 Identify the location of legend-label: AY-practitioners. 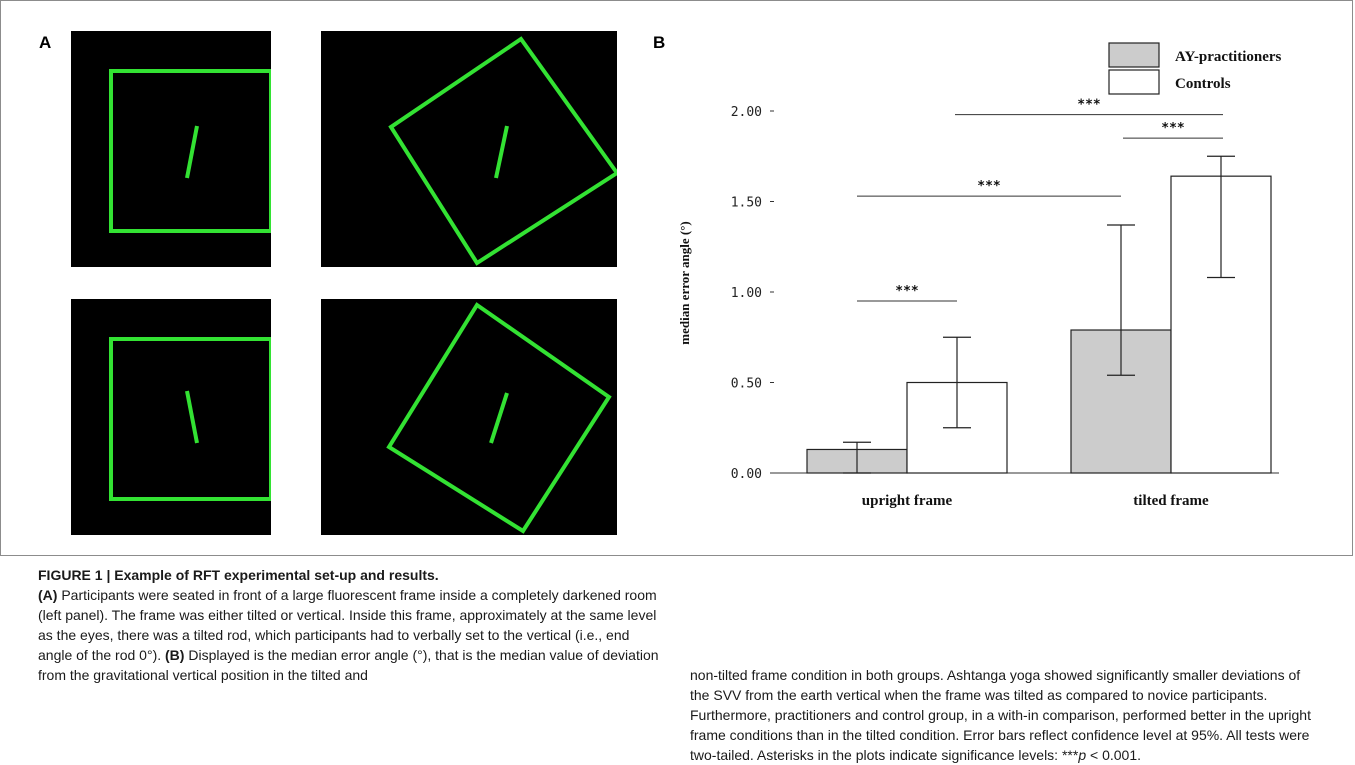
(1228, 57).